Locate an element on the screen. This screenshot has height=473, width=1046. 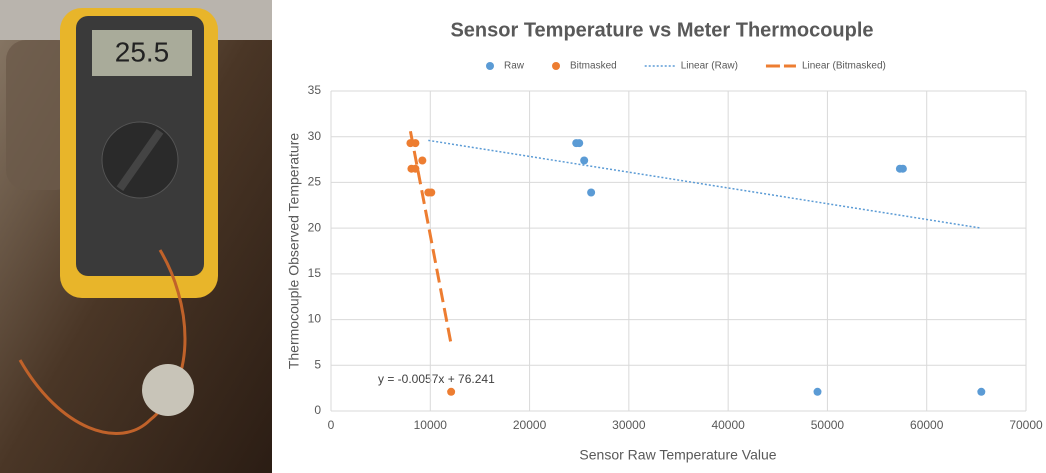
y-tick-label: 5 is located at coordinates (317, 364).